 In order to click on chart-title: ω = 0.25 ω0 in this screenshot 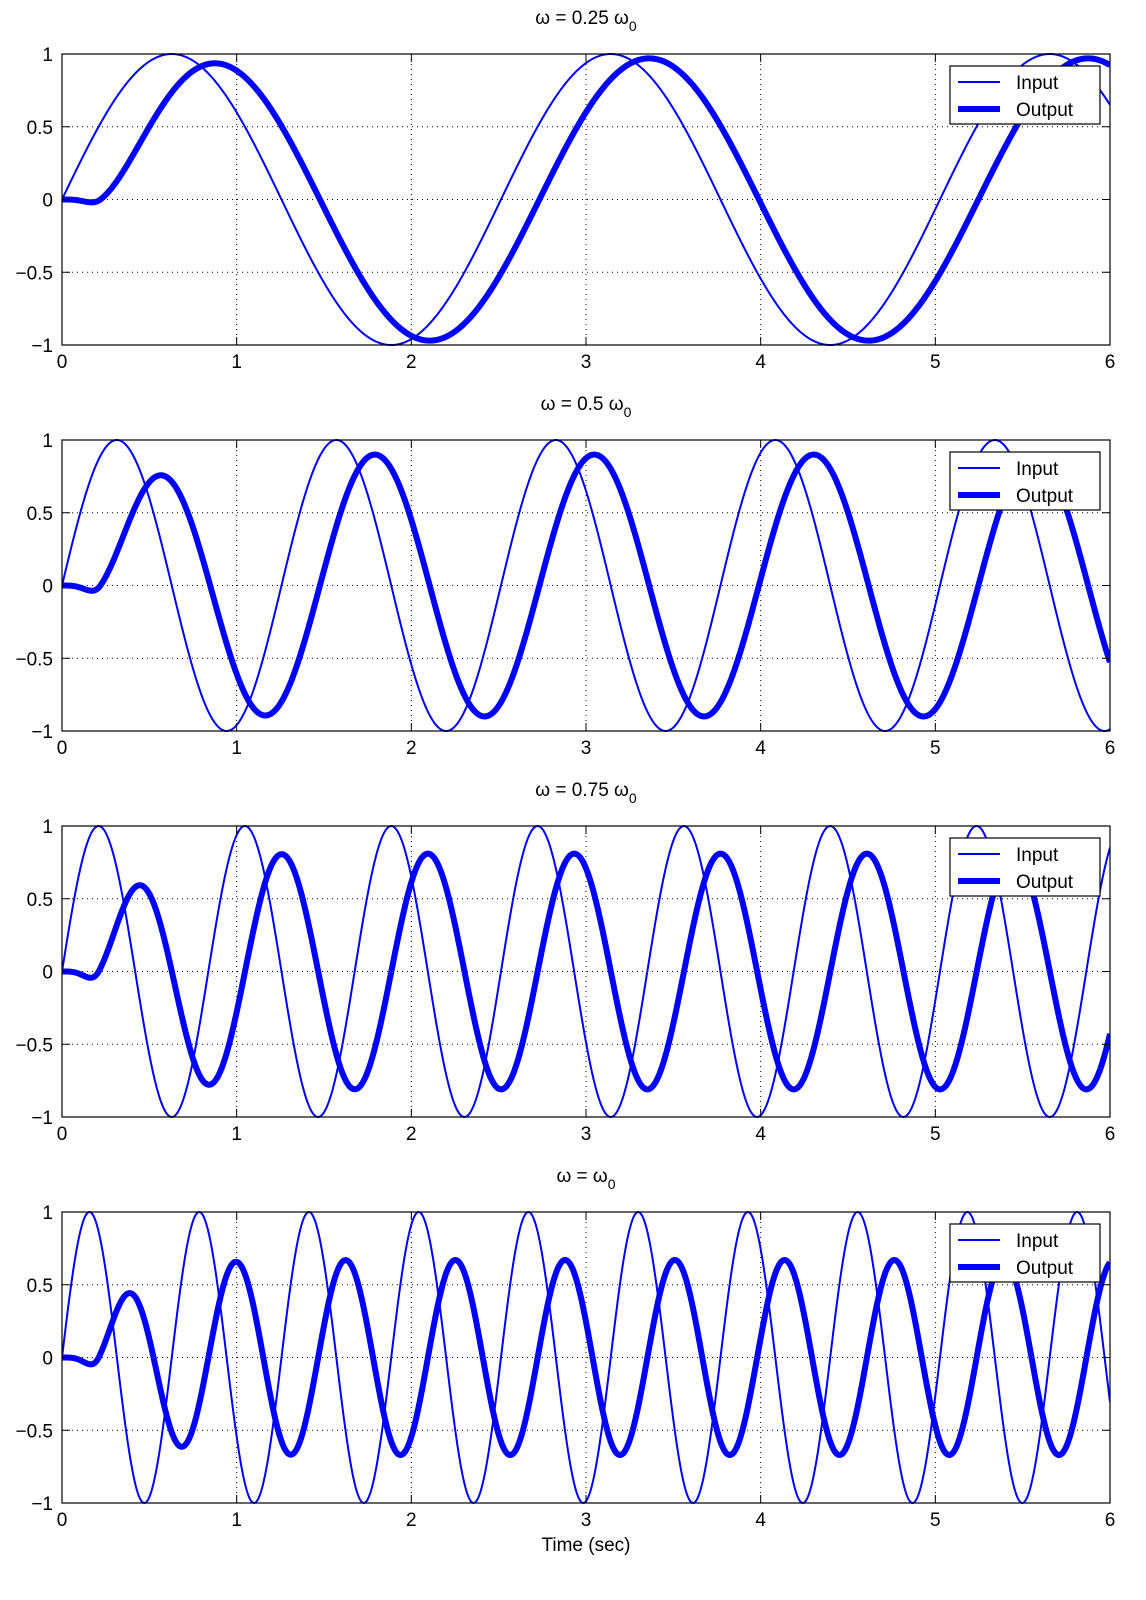, I will do `click(586, 21)`.